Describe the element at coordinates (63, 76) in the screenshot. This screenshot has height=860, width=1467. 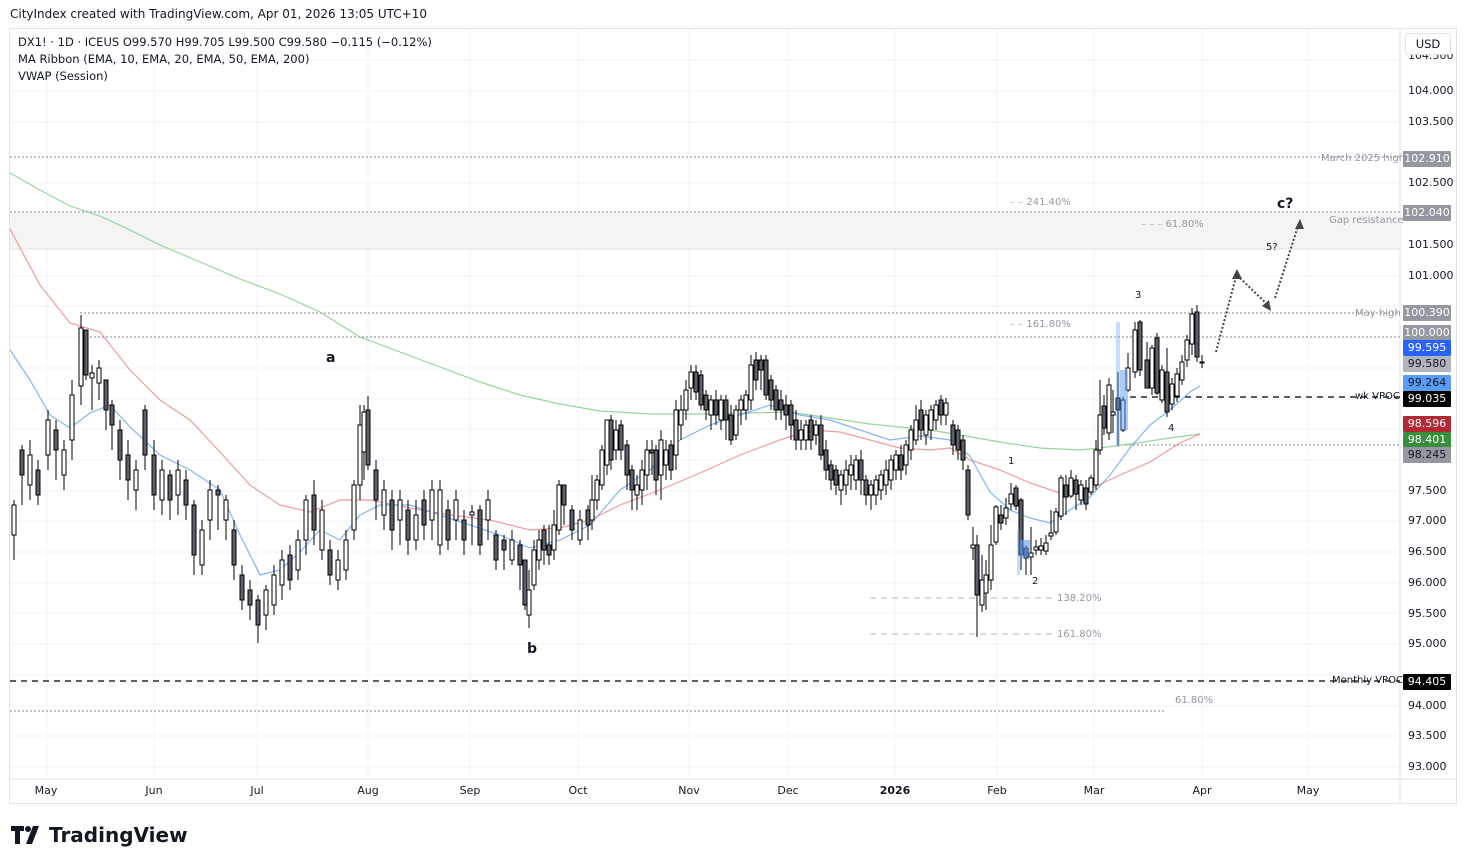
I see `vwap-legend: VWAP (Session)` at that location.